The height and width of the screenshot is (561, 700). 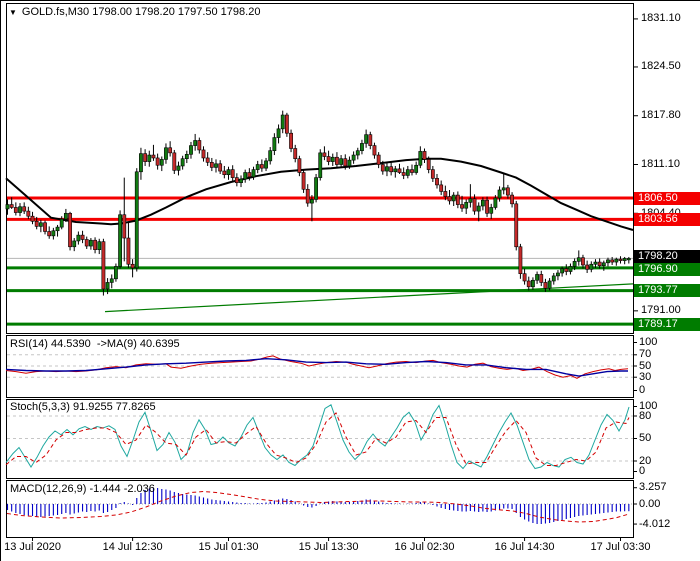 I want to click on price-level-badge: 1789.17, so click(x=667, y=324).